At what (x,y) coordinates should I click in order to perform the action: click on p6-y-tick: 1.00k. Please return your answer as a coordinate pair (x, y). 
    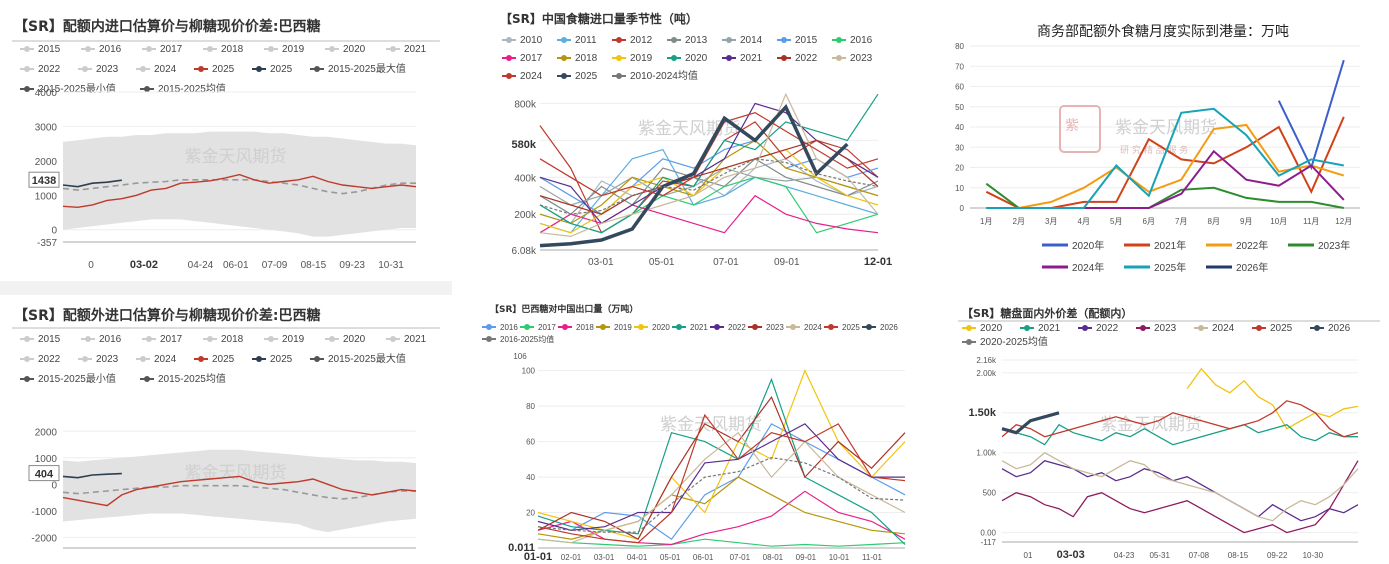
    Looking at the image, I should click on (986, 453).